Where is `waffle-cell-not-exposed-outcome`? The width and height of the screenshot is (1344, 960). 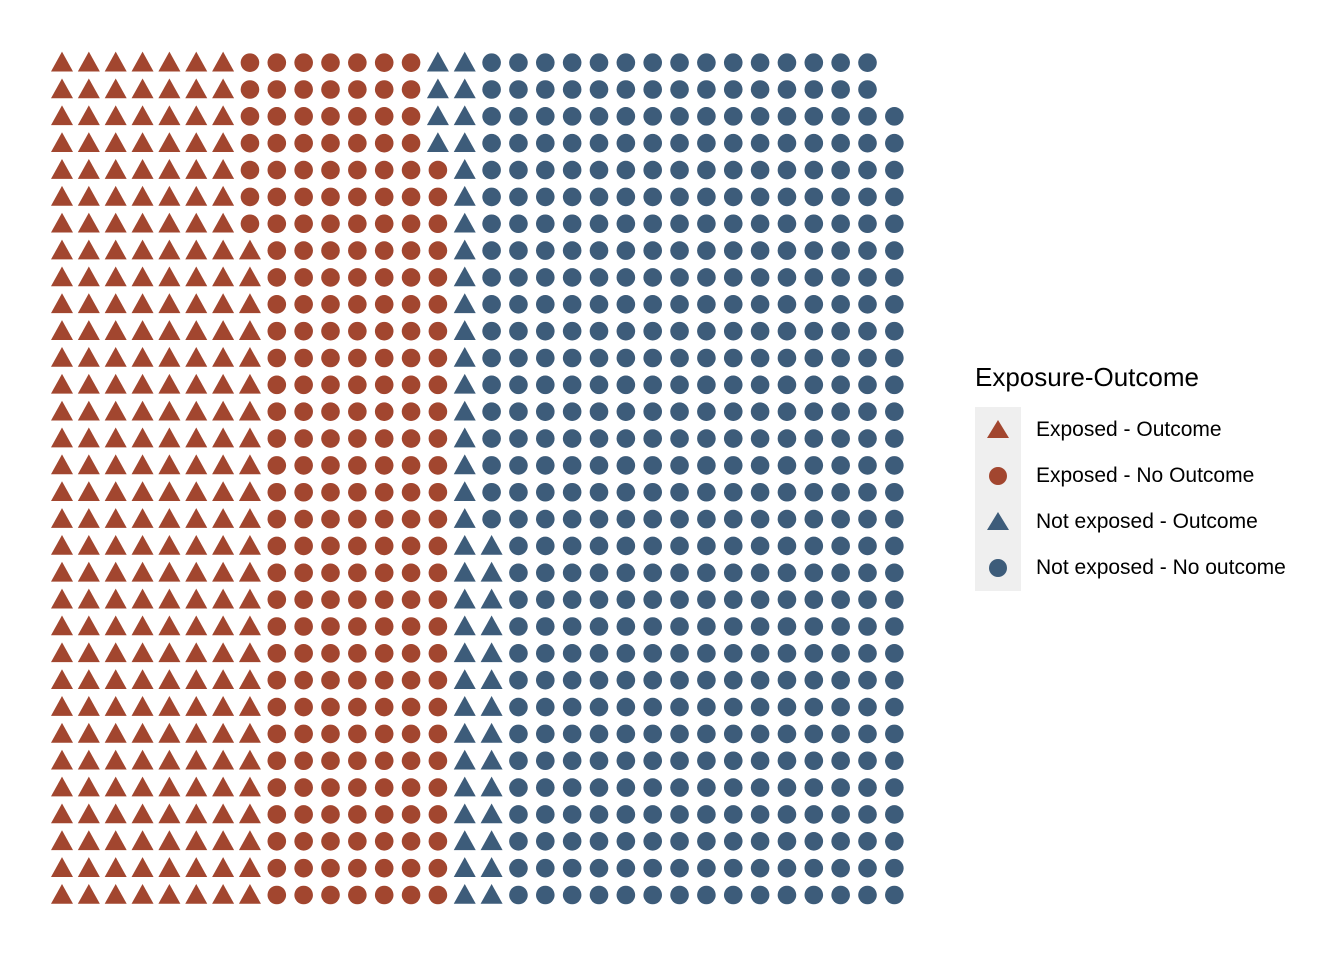 waffle-cell-not-exposed-outcome is located at coordinates (464, 222).